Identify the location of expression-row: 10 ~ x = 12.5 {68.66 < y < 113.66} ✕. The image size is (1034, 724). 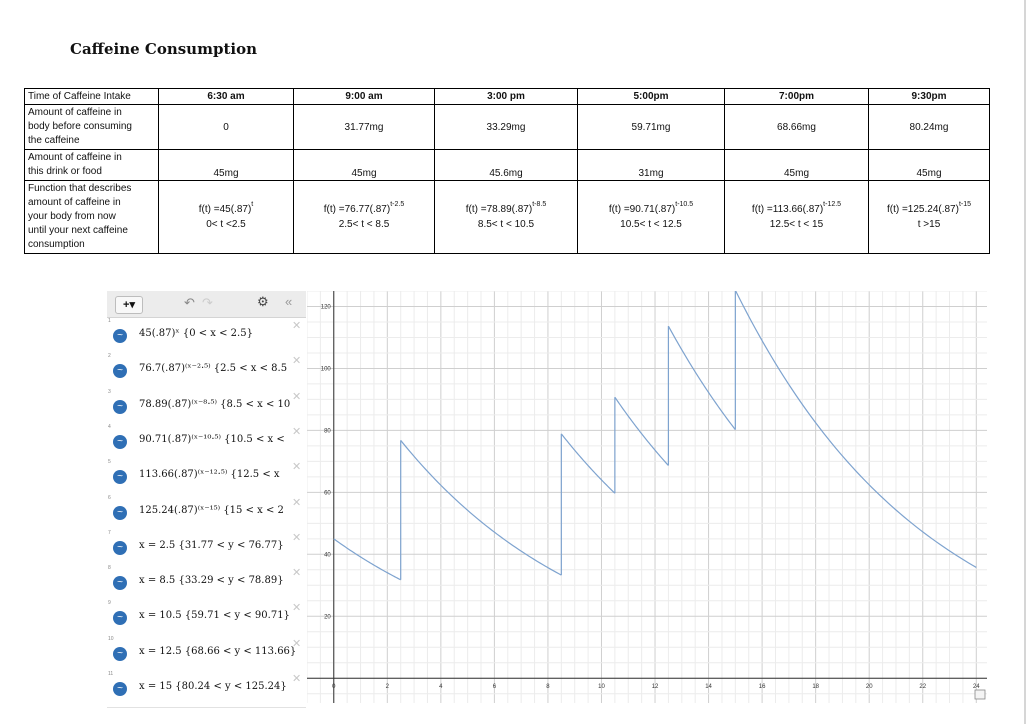
(206, 654).